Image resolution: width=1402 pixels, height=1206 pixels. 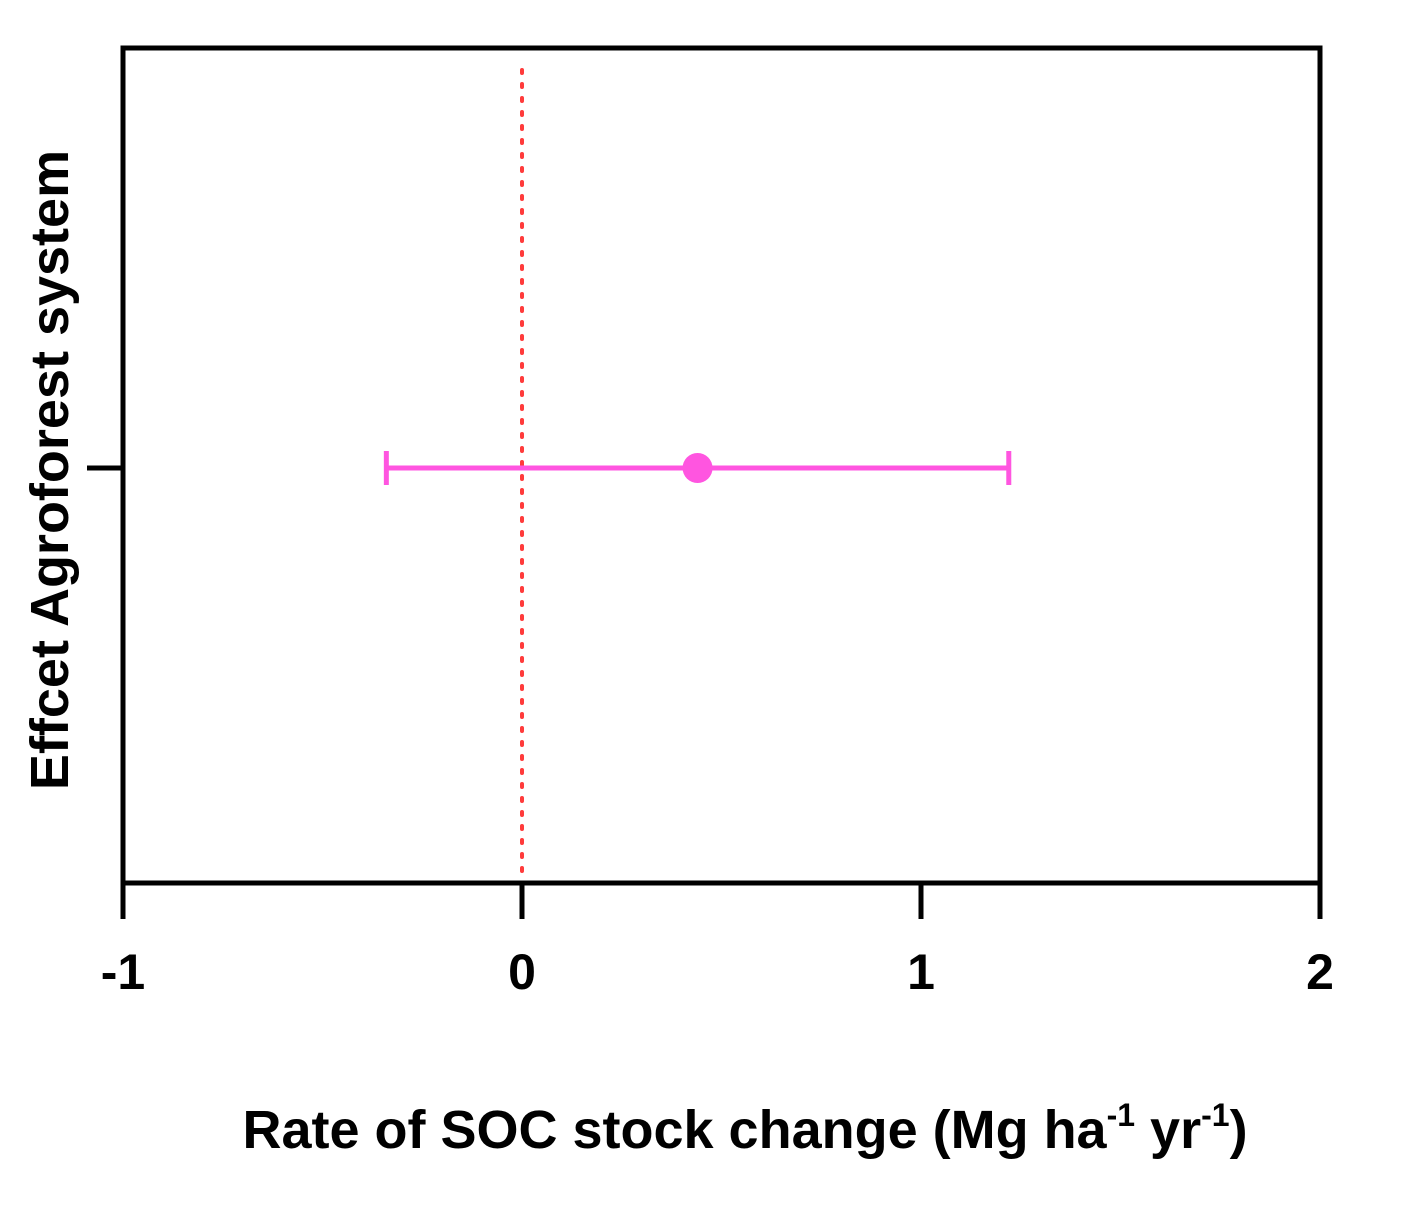 I want to click on x-axis-title-text: yr, so click(x=1168, y=1130).